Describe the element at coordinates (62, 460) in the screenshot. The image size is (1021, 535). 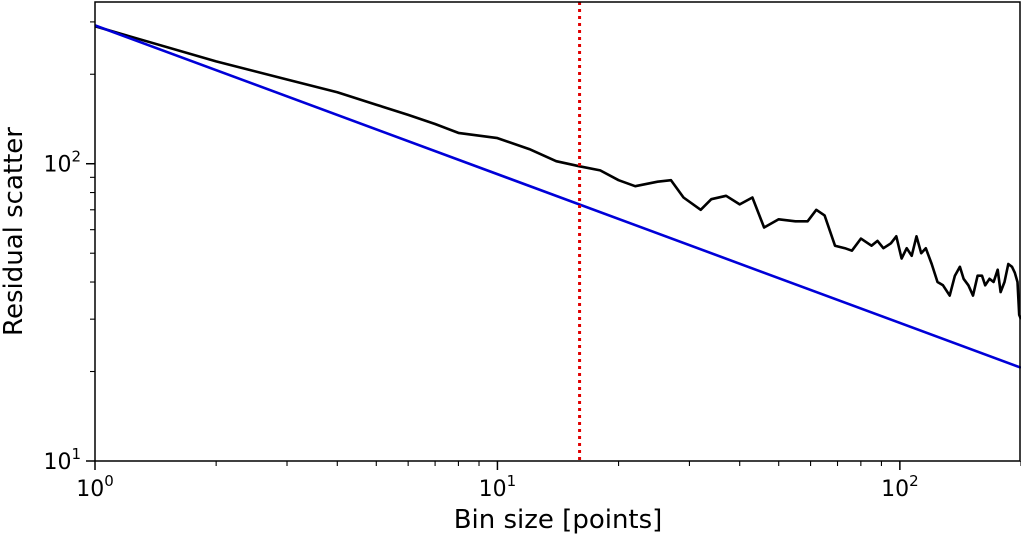
I see `y-tick-label: 10¹` at that location.